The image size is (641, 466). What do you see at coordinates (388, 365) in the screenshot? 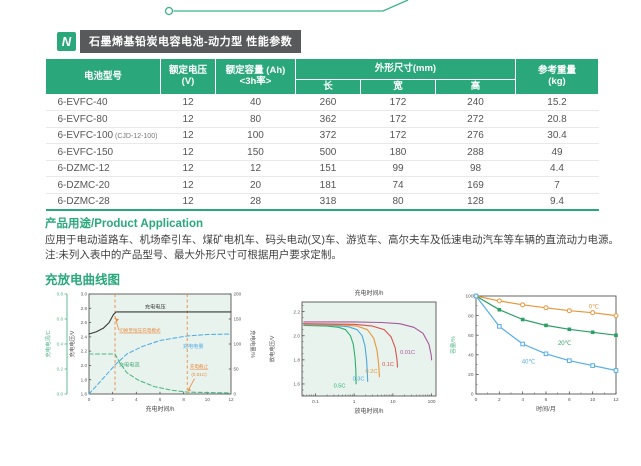
I see `svg-text: 0.1C` at bounding box center [388, 365].